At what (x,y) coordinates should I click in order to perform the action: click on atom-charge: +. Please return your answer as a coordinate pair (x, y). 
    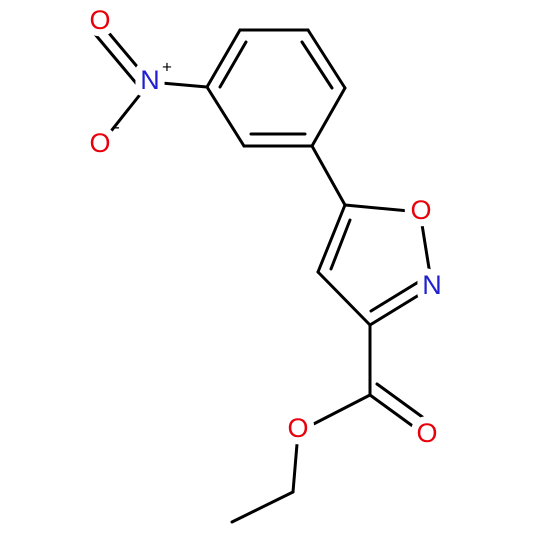
    Looking at the image, I should click on (167, 66).